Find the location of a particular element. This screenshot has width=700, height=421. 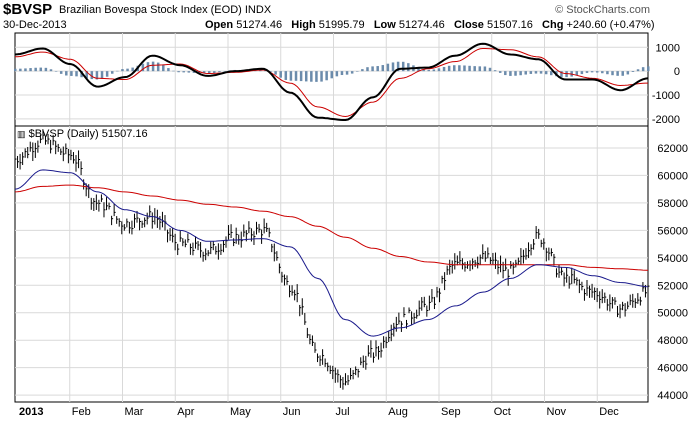

macd-y-tick-label: -2000 is located at coordinates (666, 120).